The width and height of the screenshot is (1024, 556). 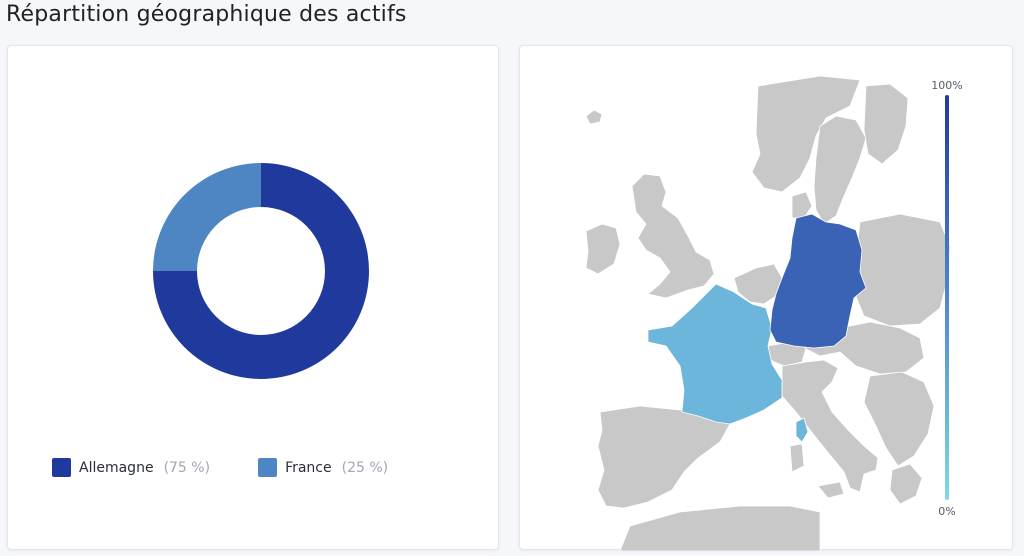 What do you see at coordinates (664, 457) in the screenshot?
I see `country-iberia` at bounding box center [664, 457].